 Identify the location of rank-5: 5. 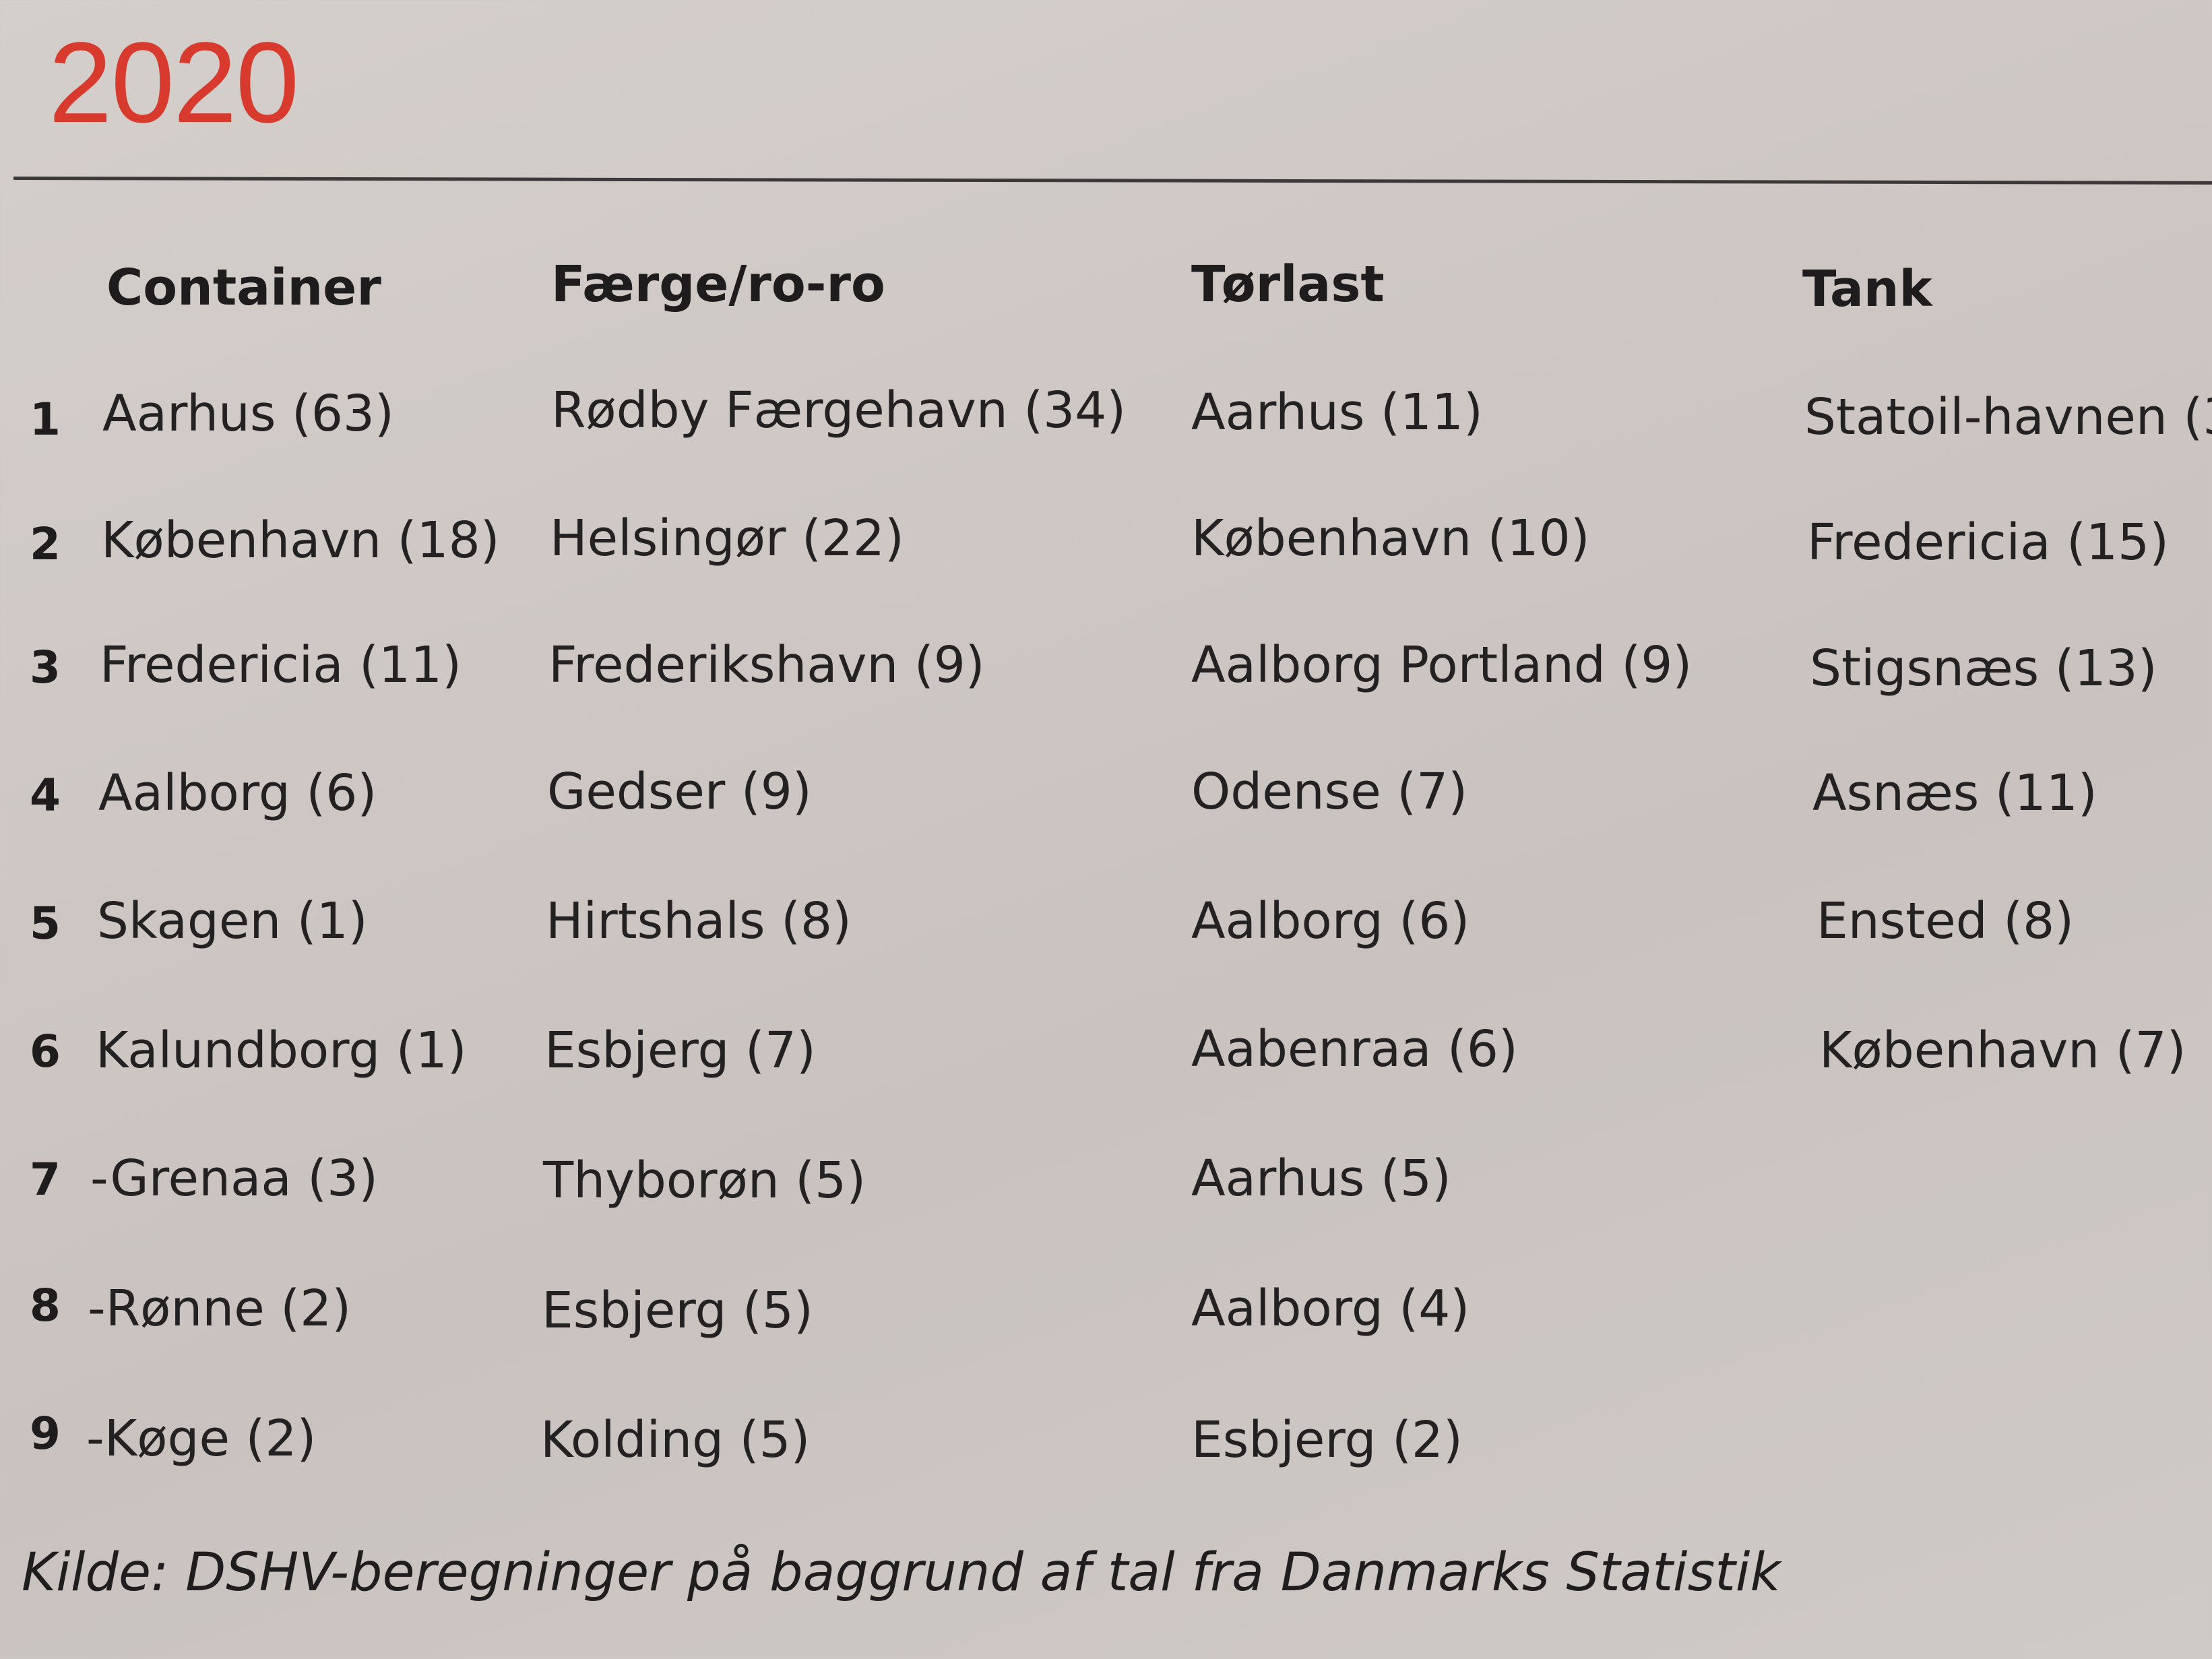
(45, 923).